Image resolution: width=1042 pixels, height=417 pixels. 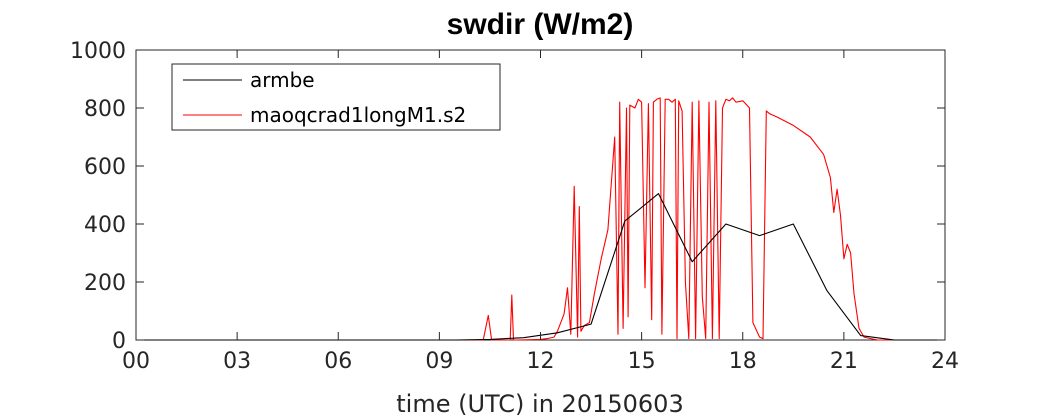 I want to click on legend-box, so click(x=336, y=97).